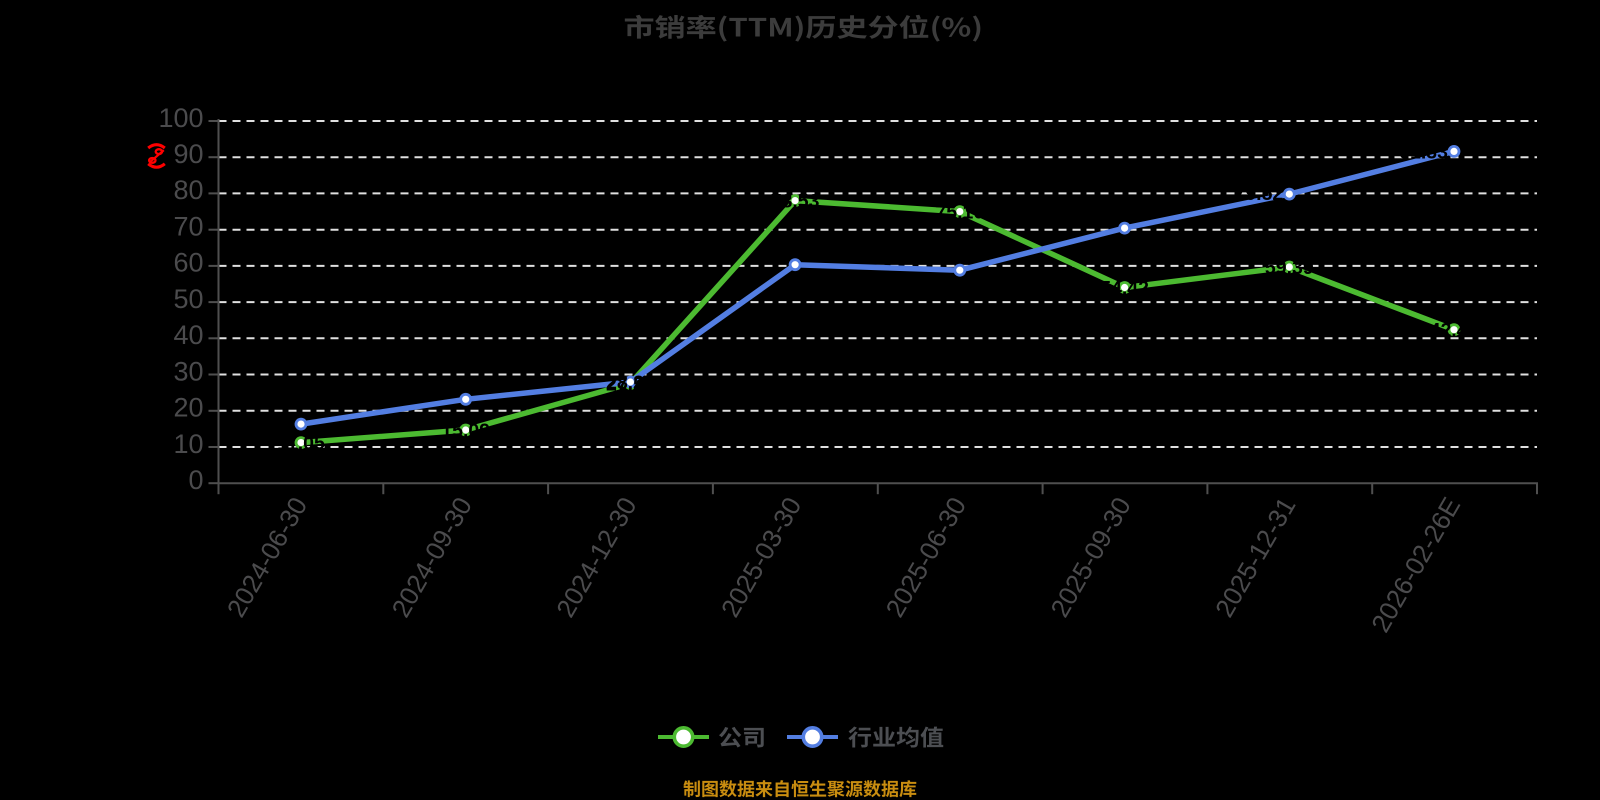  What do you see at coordinates (1289, 268) in the screenshot?
I see `svg-text: 59.39` at bounding box center [1289, 268].